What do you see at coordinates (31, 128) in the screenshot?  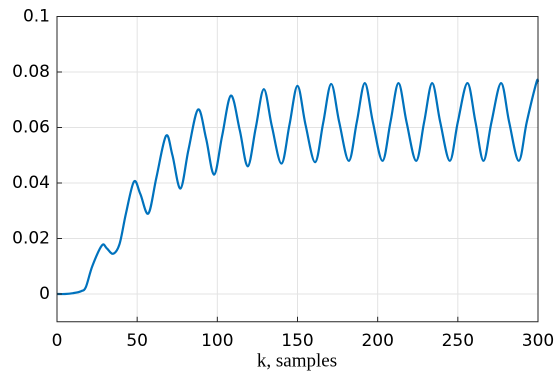 I see `y-tick-label: 0.06` at bounding box center [31, 128].